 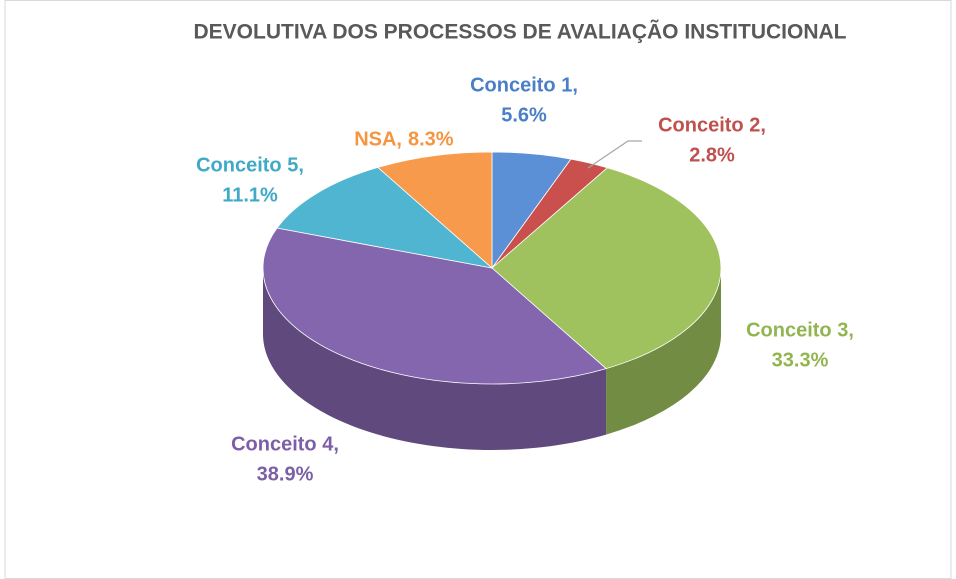 What do you see at coordinates (250, 165) in the screenshot?
I see `data-label-name: Conceito 5,` at bounding box center [250, 165].